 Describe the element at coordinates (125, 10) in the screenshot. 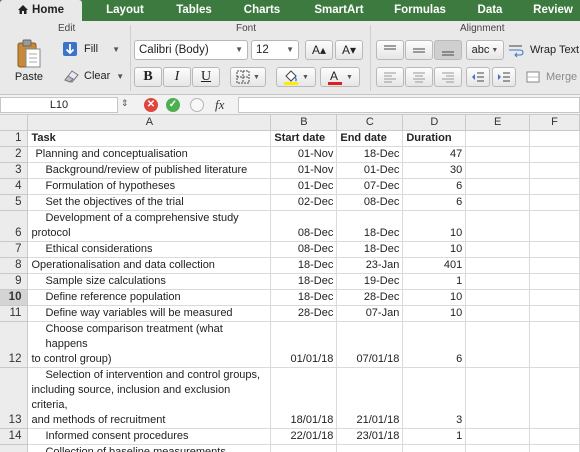

I see `tab-layout: Layout` at that location.